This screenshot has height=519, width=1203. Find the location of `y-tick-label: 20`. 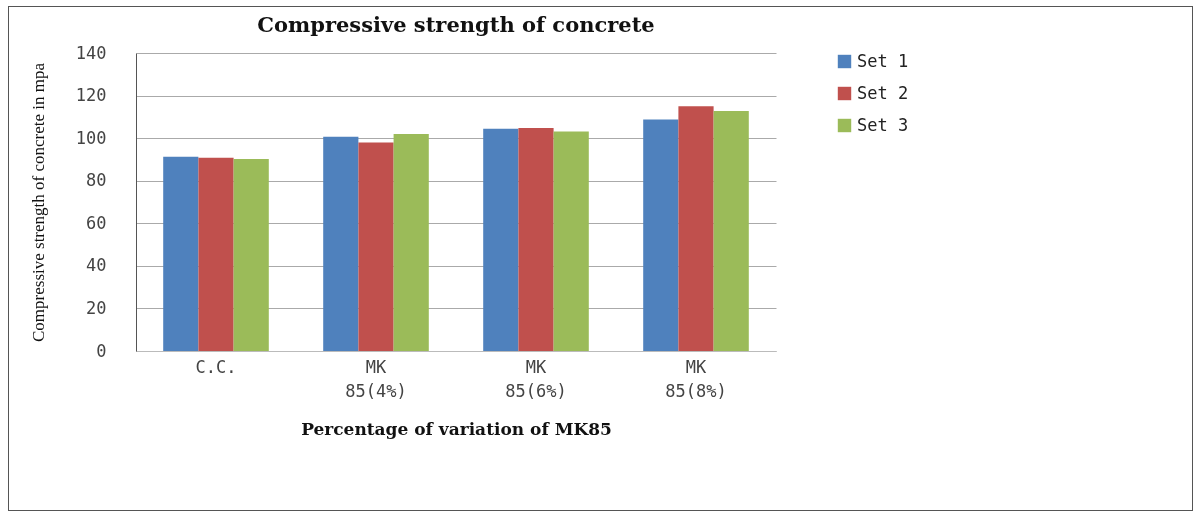

y-tick-label: 20 is located at coordinates (96, 307).